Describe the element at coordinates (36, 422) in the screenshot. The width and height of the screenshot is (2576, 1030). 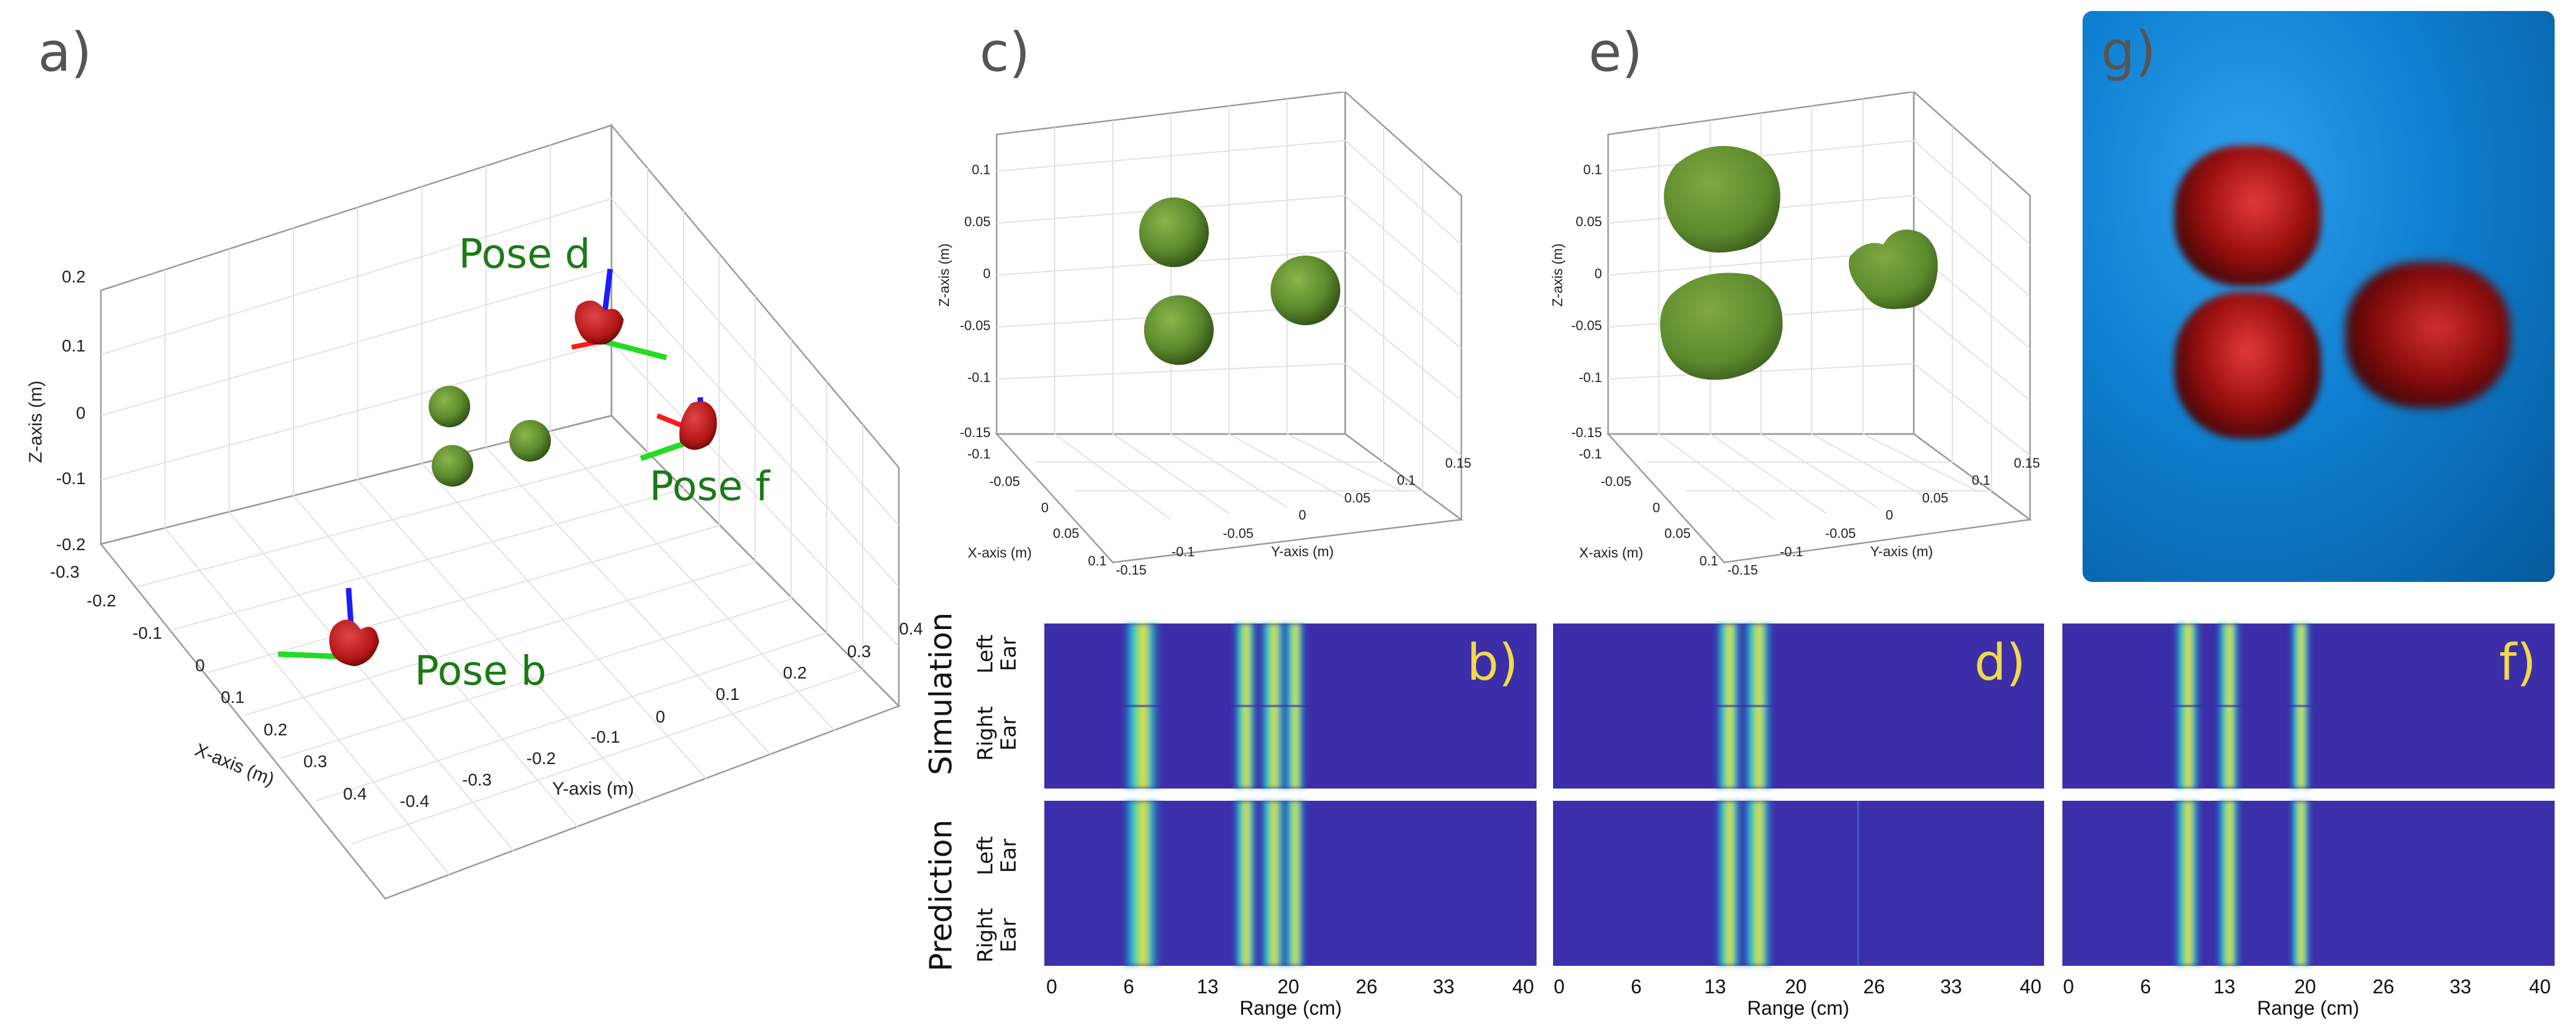
I see `panel-a-z-label: Z-axis (m)` at that location.